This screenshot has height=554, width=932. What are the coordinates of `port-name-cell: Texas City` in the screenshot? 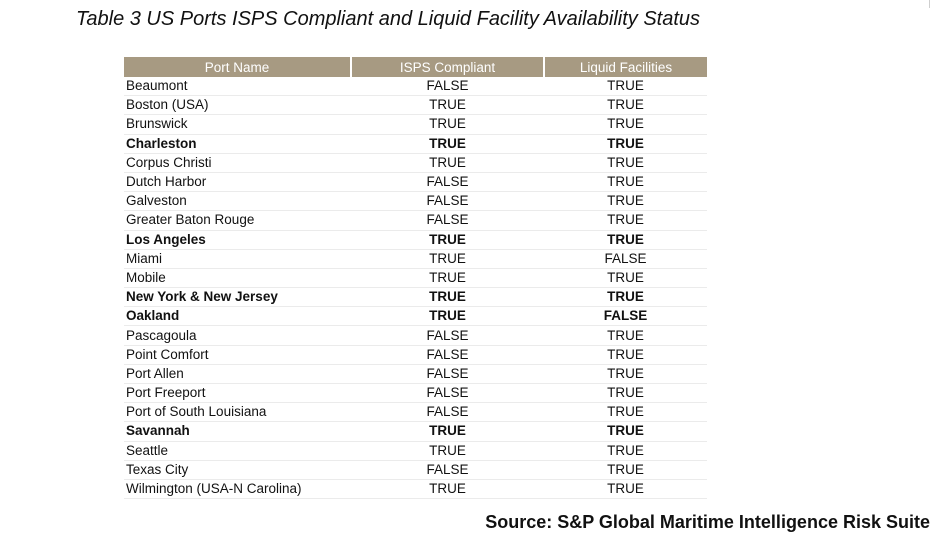 It's located at (237, 470).